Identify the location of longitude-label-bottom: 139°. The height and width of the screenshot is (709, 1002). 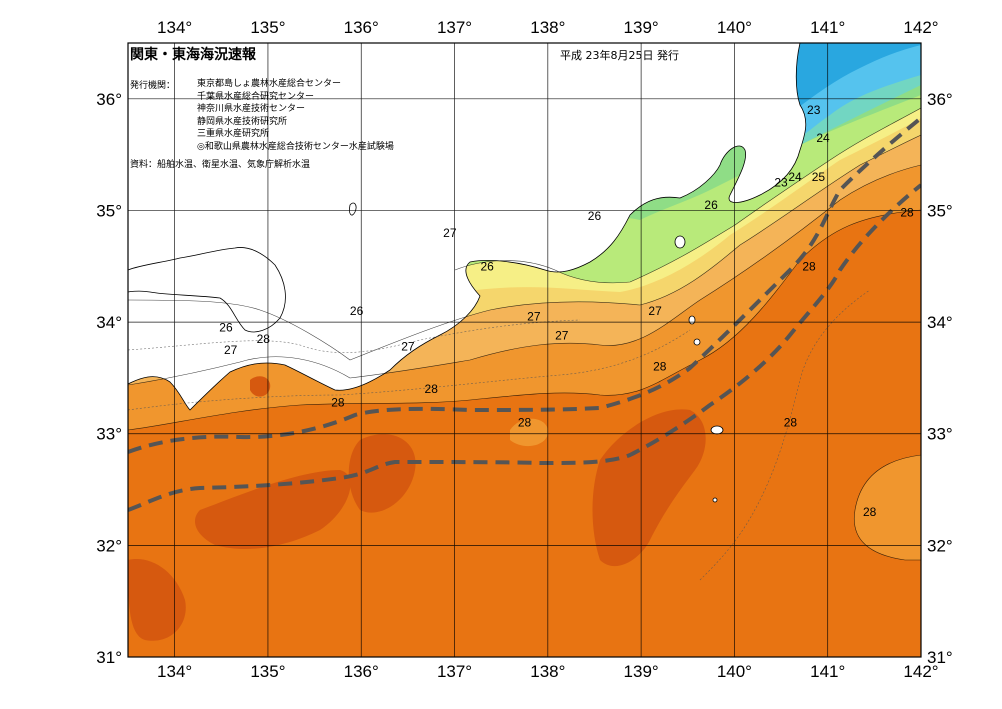
(641, 671).